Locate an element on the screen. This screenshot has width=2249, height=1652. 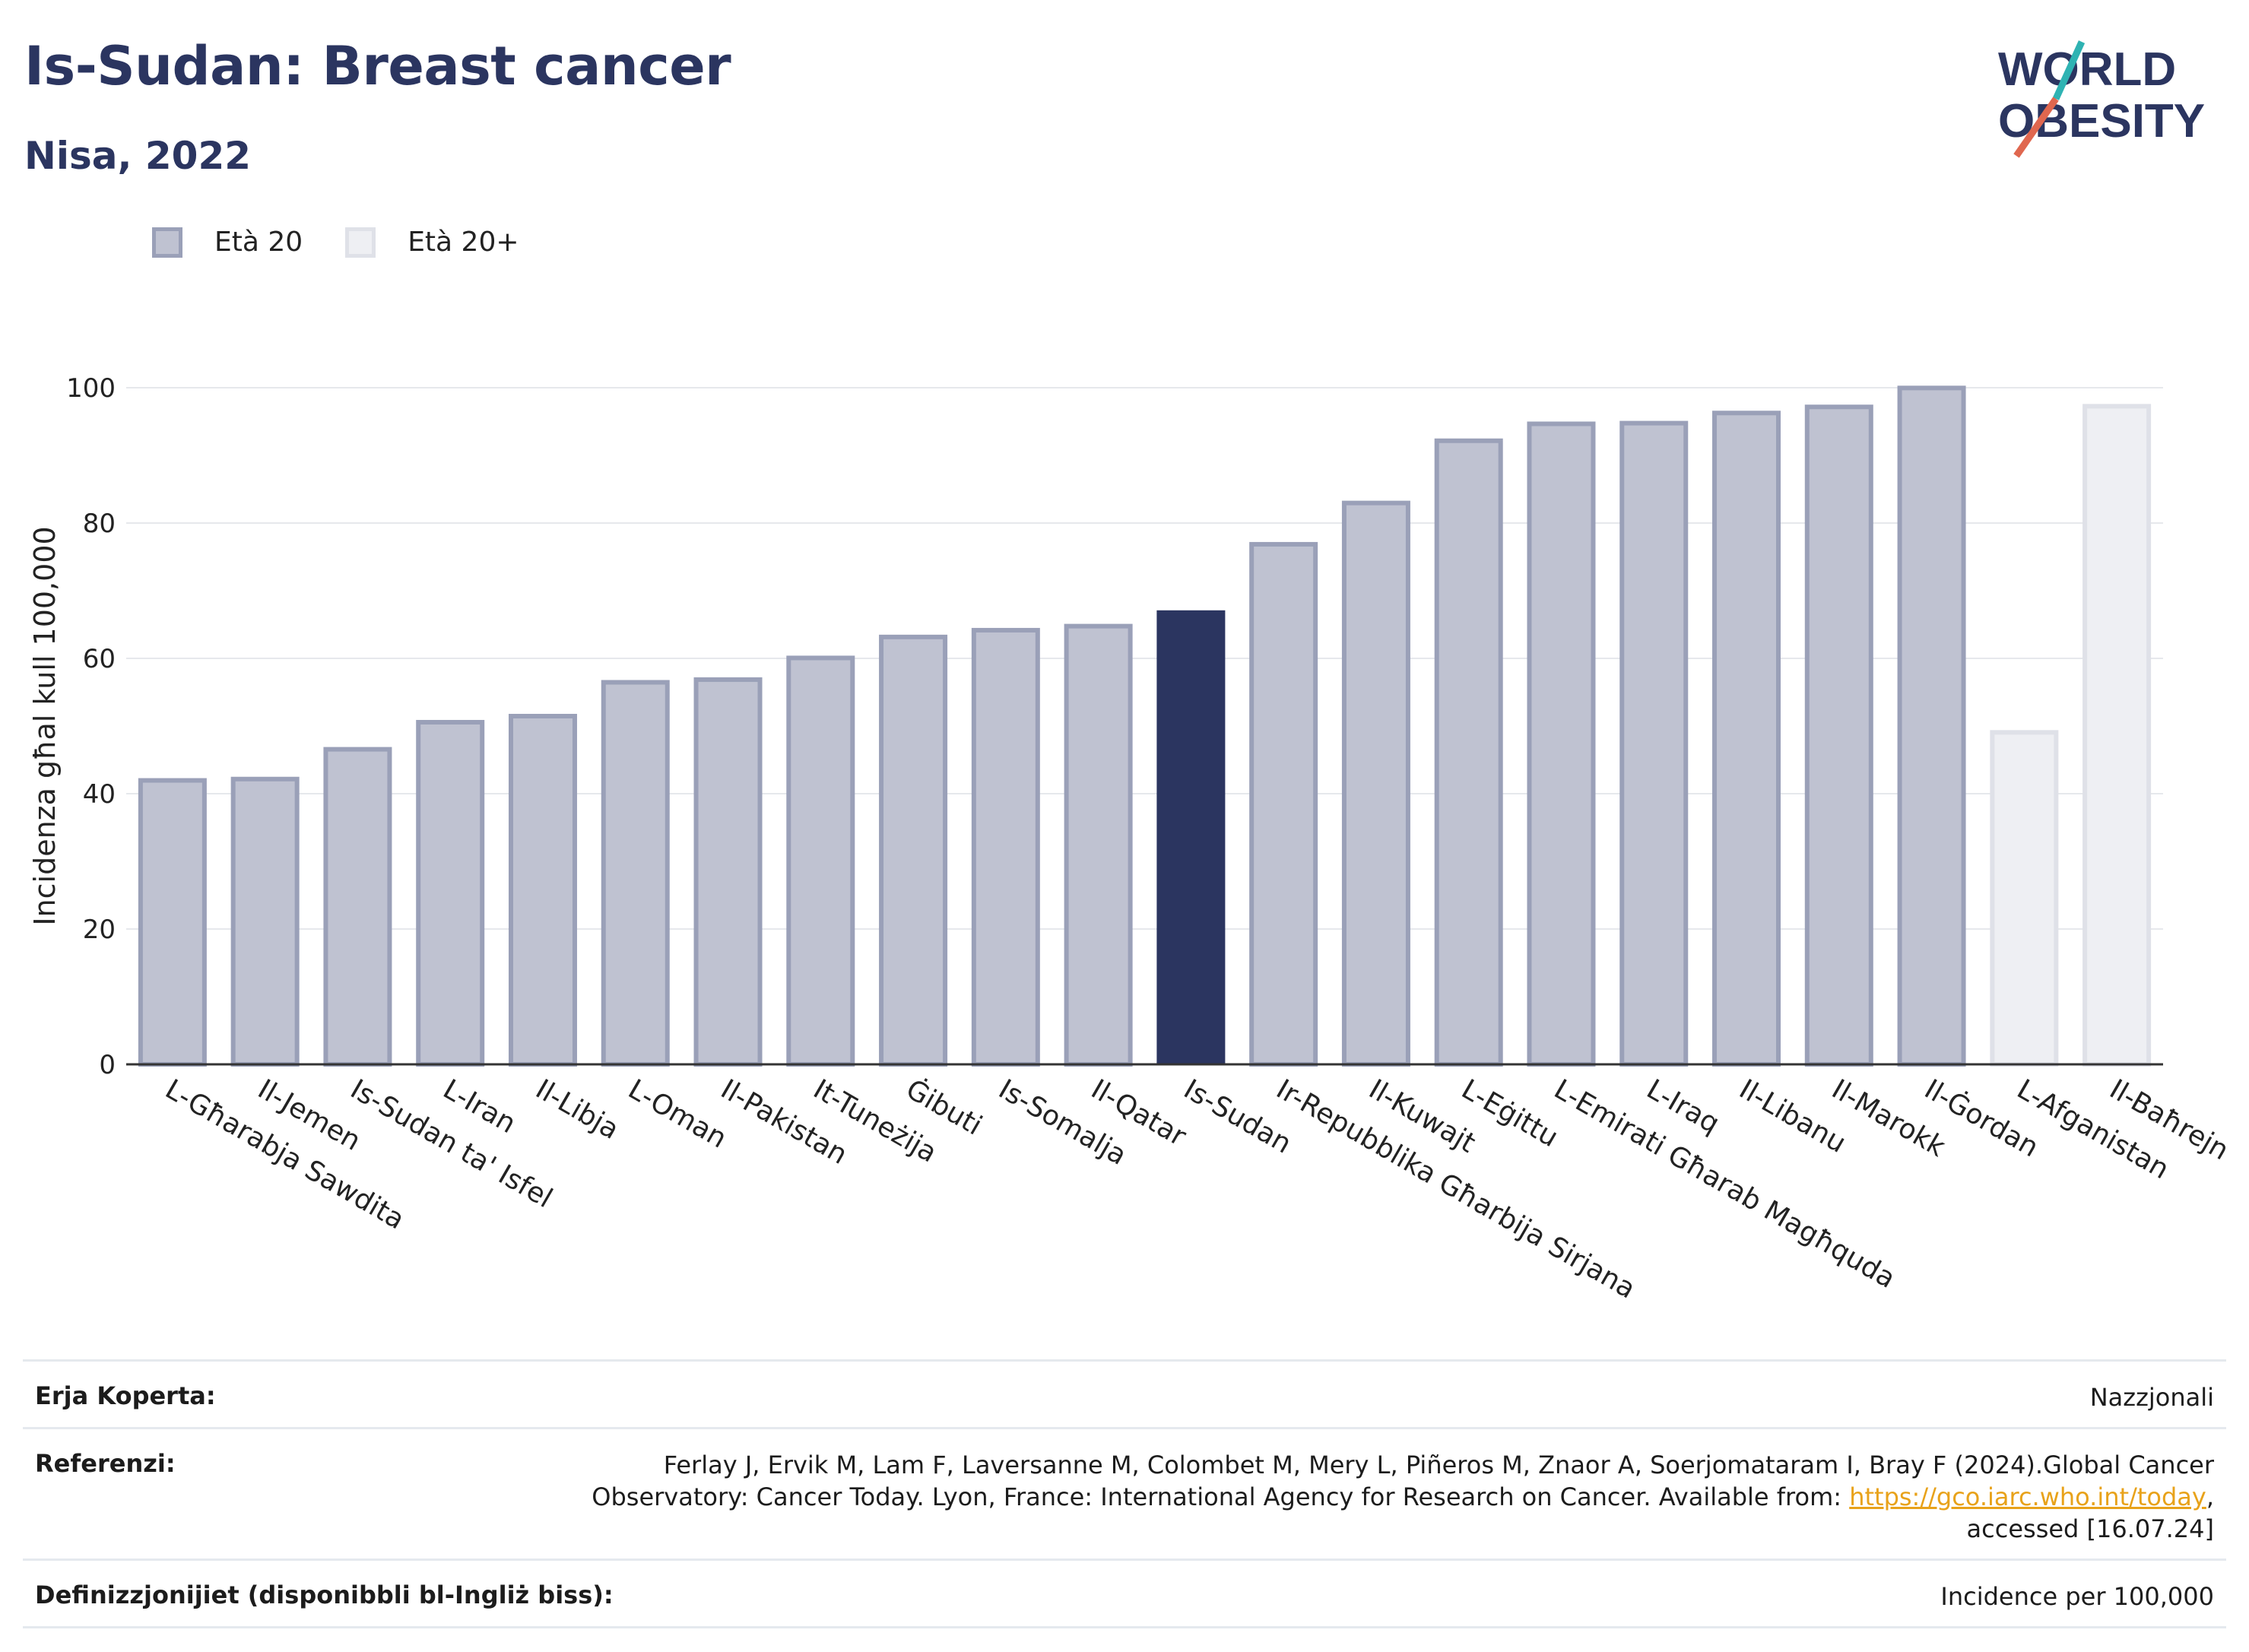
references-label: Referenzi: is located at coordinates (105, 1463).